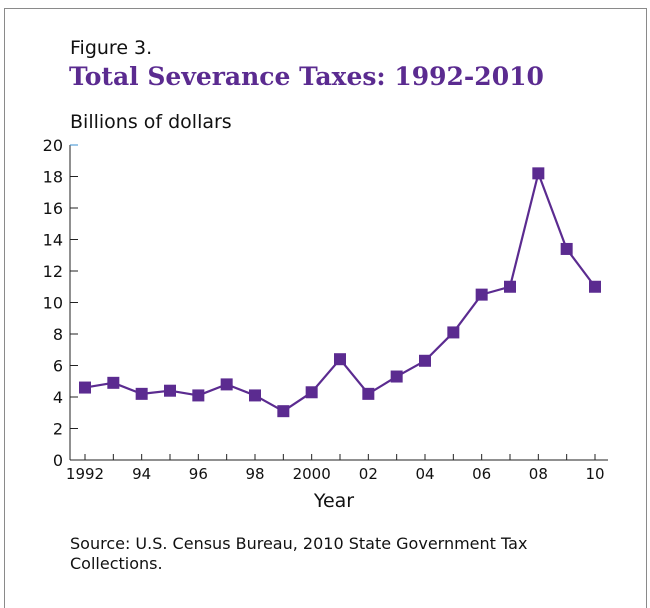  I want to click on x-tick-label: 2000, so click(312, 474).